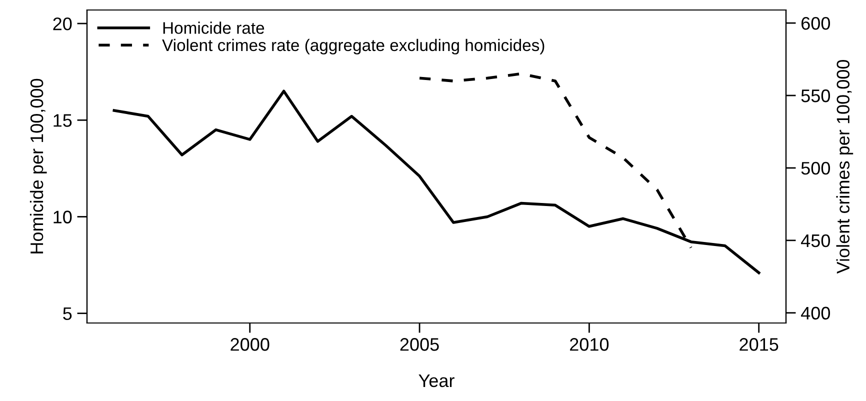  I want to click on y2-tick-label: 500, so click(815, 168).